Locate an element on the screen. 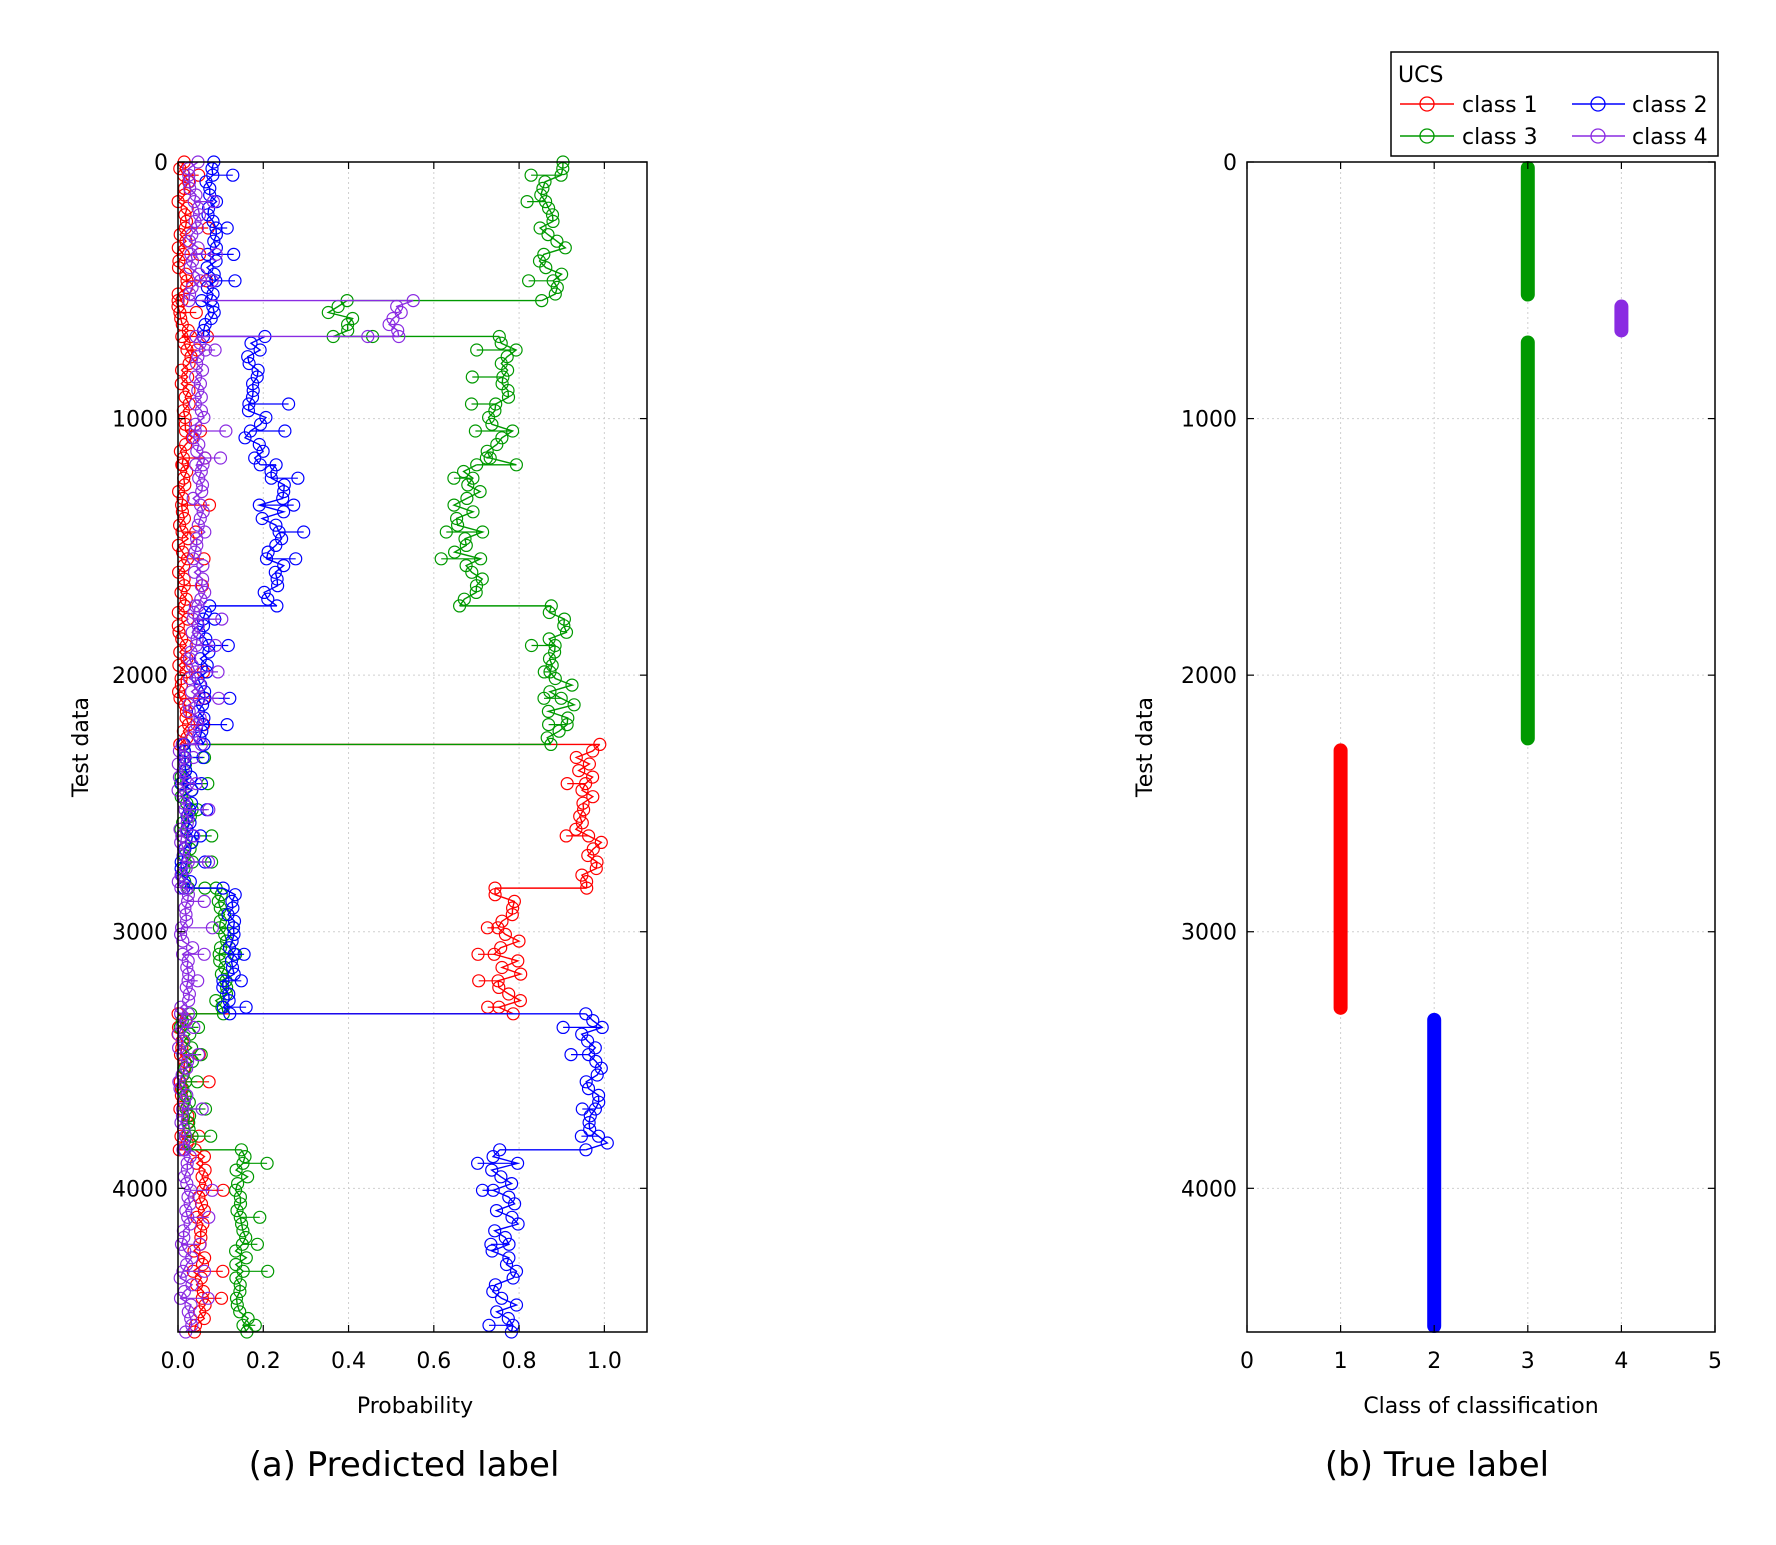 Image resolution: width=1776 pixels, height=1545 pixels. outlier-class1 is located at coordinates (196, 532).